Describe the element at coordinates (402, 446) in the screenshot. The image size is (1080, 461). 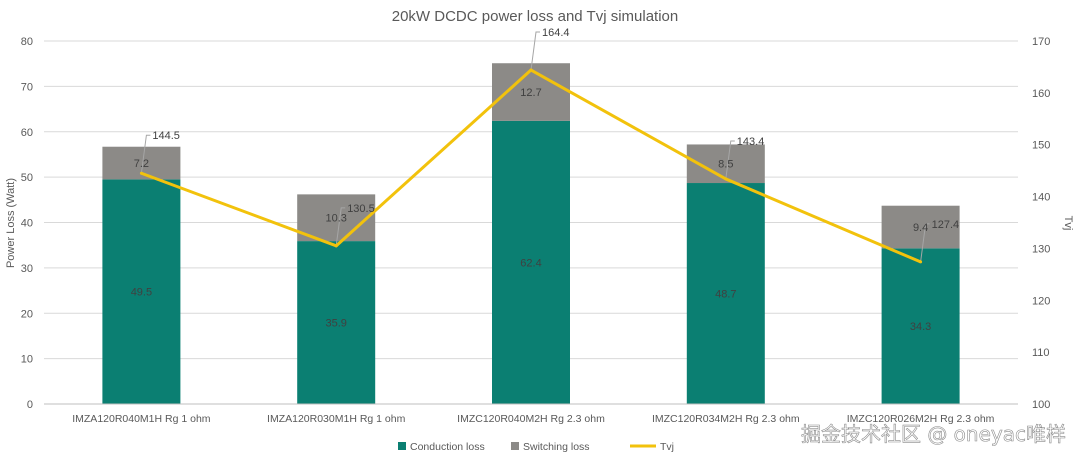
I see `legend-swatch-conduction` at that location.